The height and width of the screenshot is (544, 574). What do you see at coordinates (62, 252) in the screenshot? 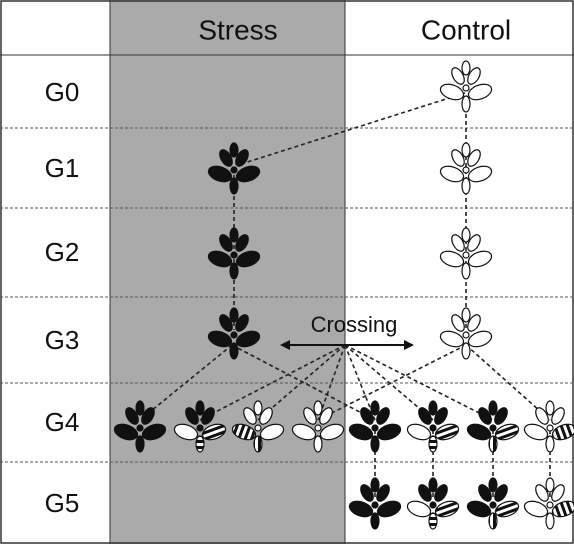
I see `generation-label: G2` at bounding box center [62, 252].